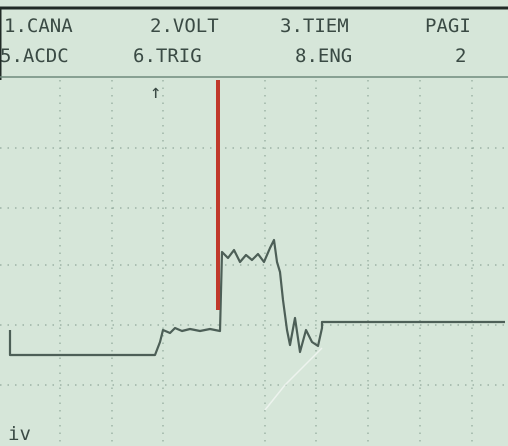 The width and height of the screenshot is (508, 446). What do you see at coordinates (460, 56) in the screenshot?
I see `page-number: 2` at bounding box center [460, 56].